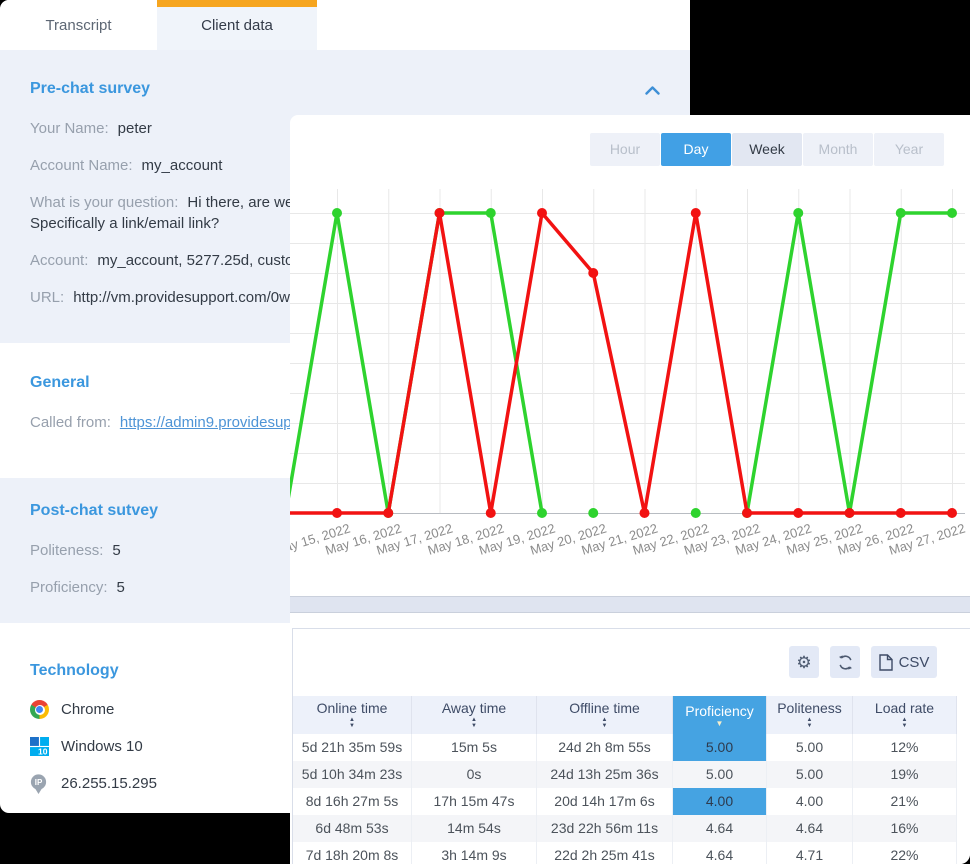 This screenshot has width=970, height=864. I want to click on gear-icon: ⚙, so click(804, 662).